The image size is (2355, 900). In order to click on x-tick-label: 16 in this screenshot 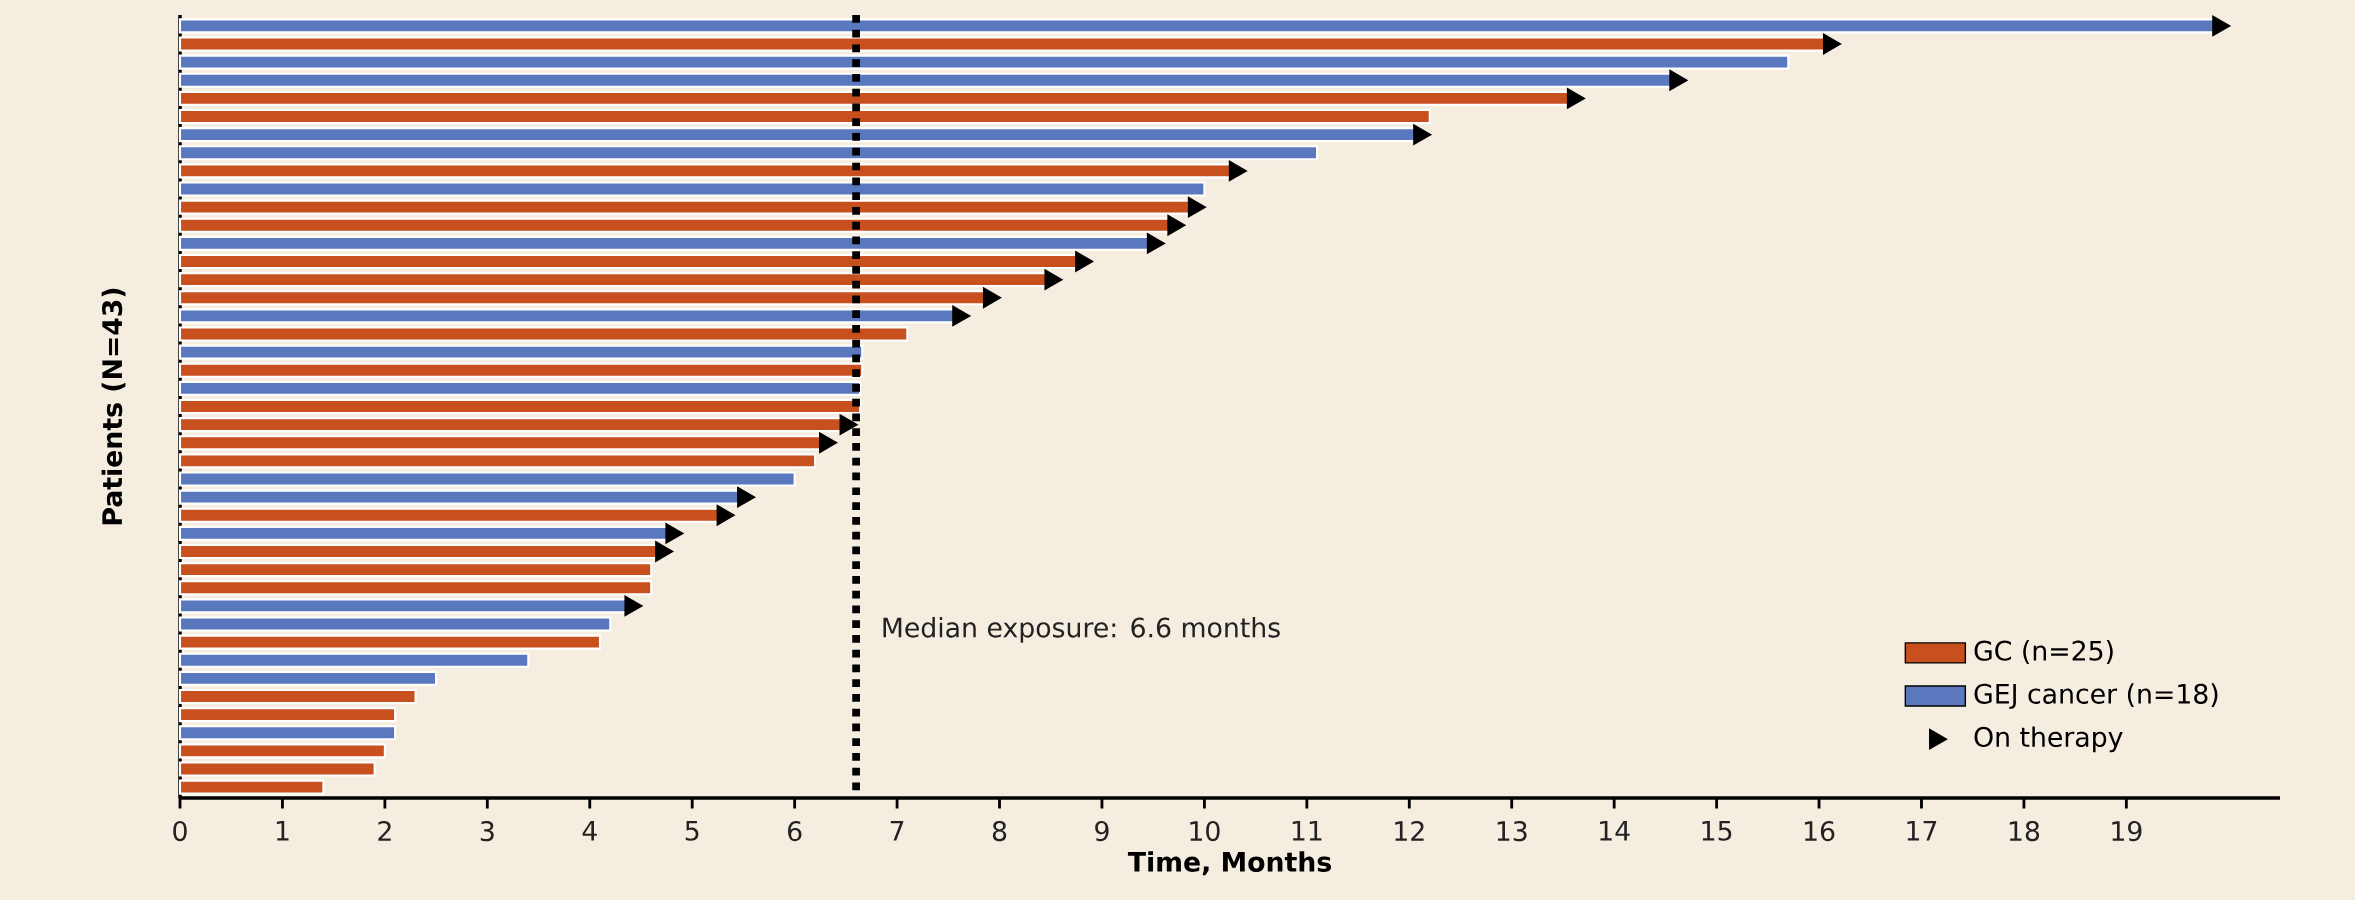, I will do `click(1819, 831)`.